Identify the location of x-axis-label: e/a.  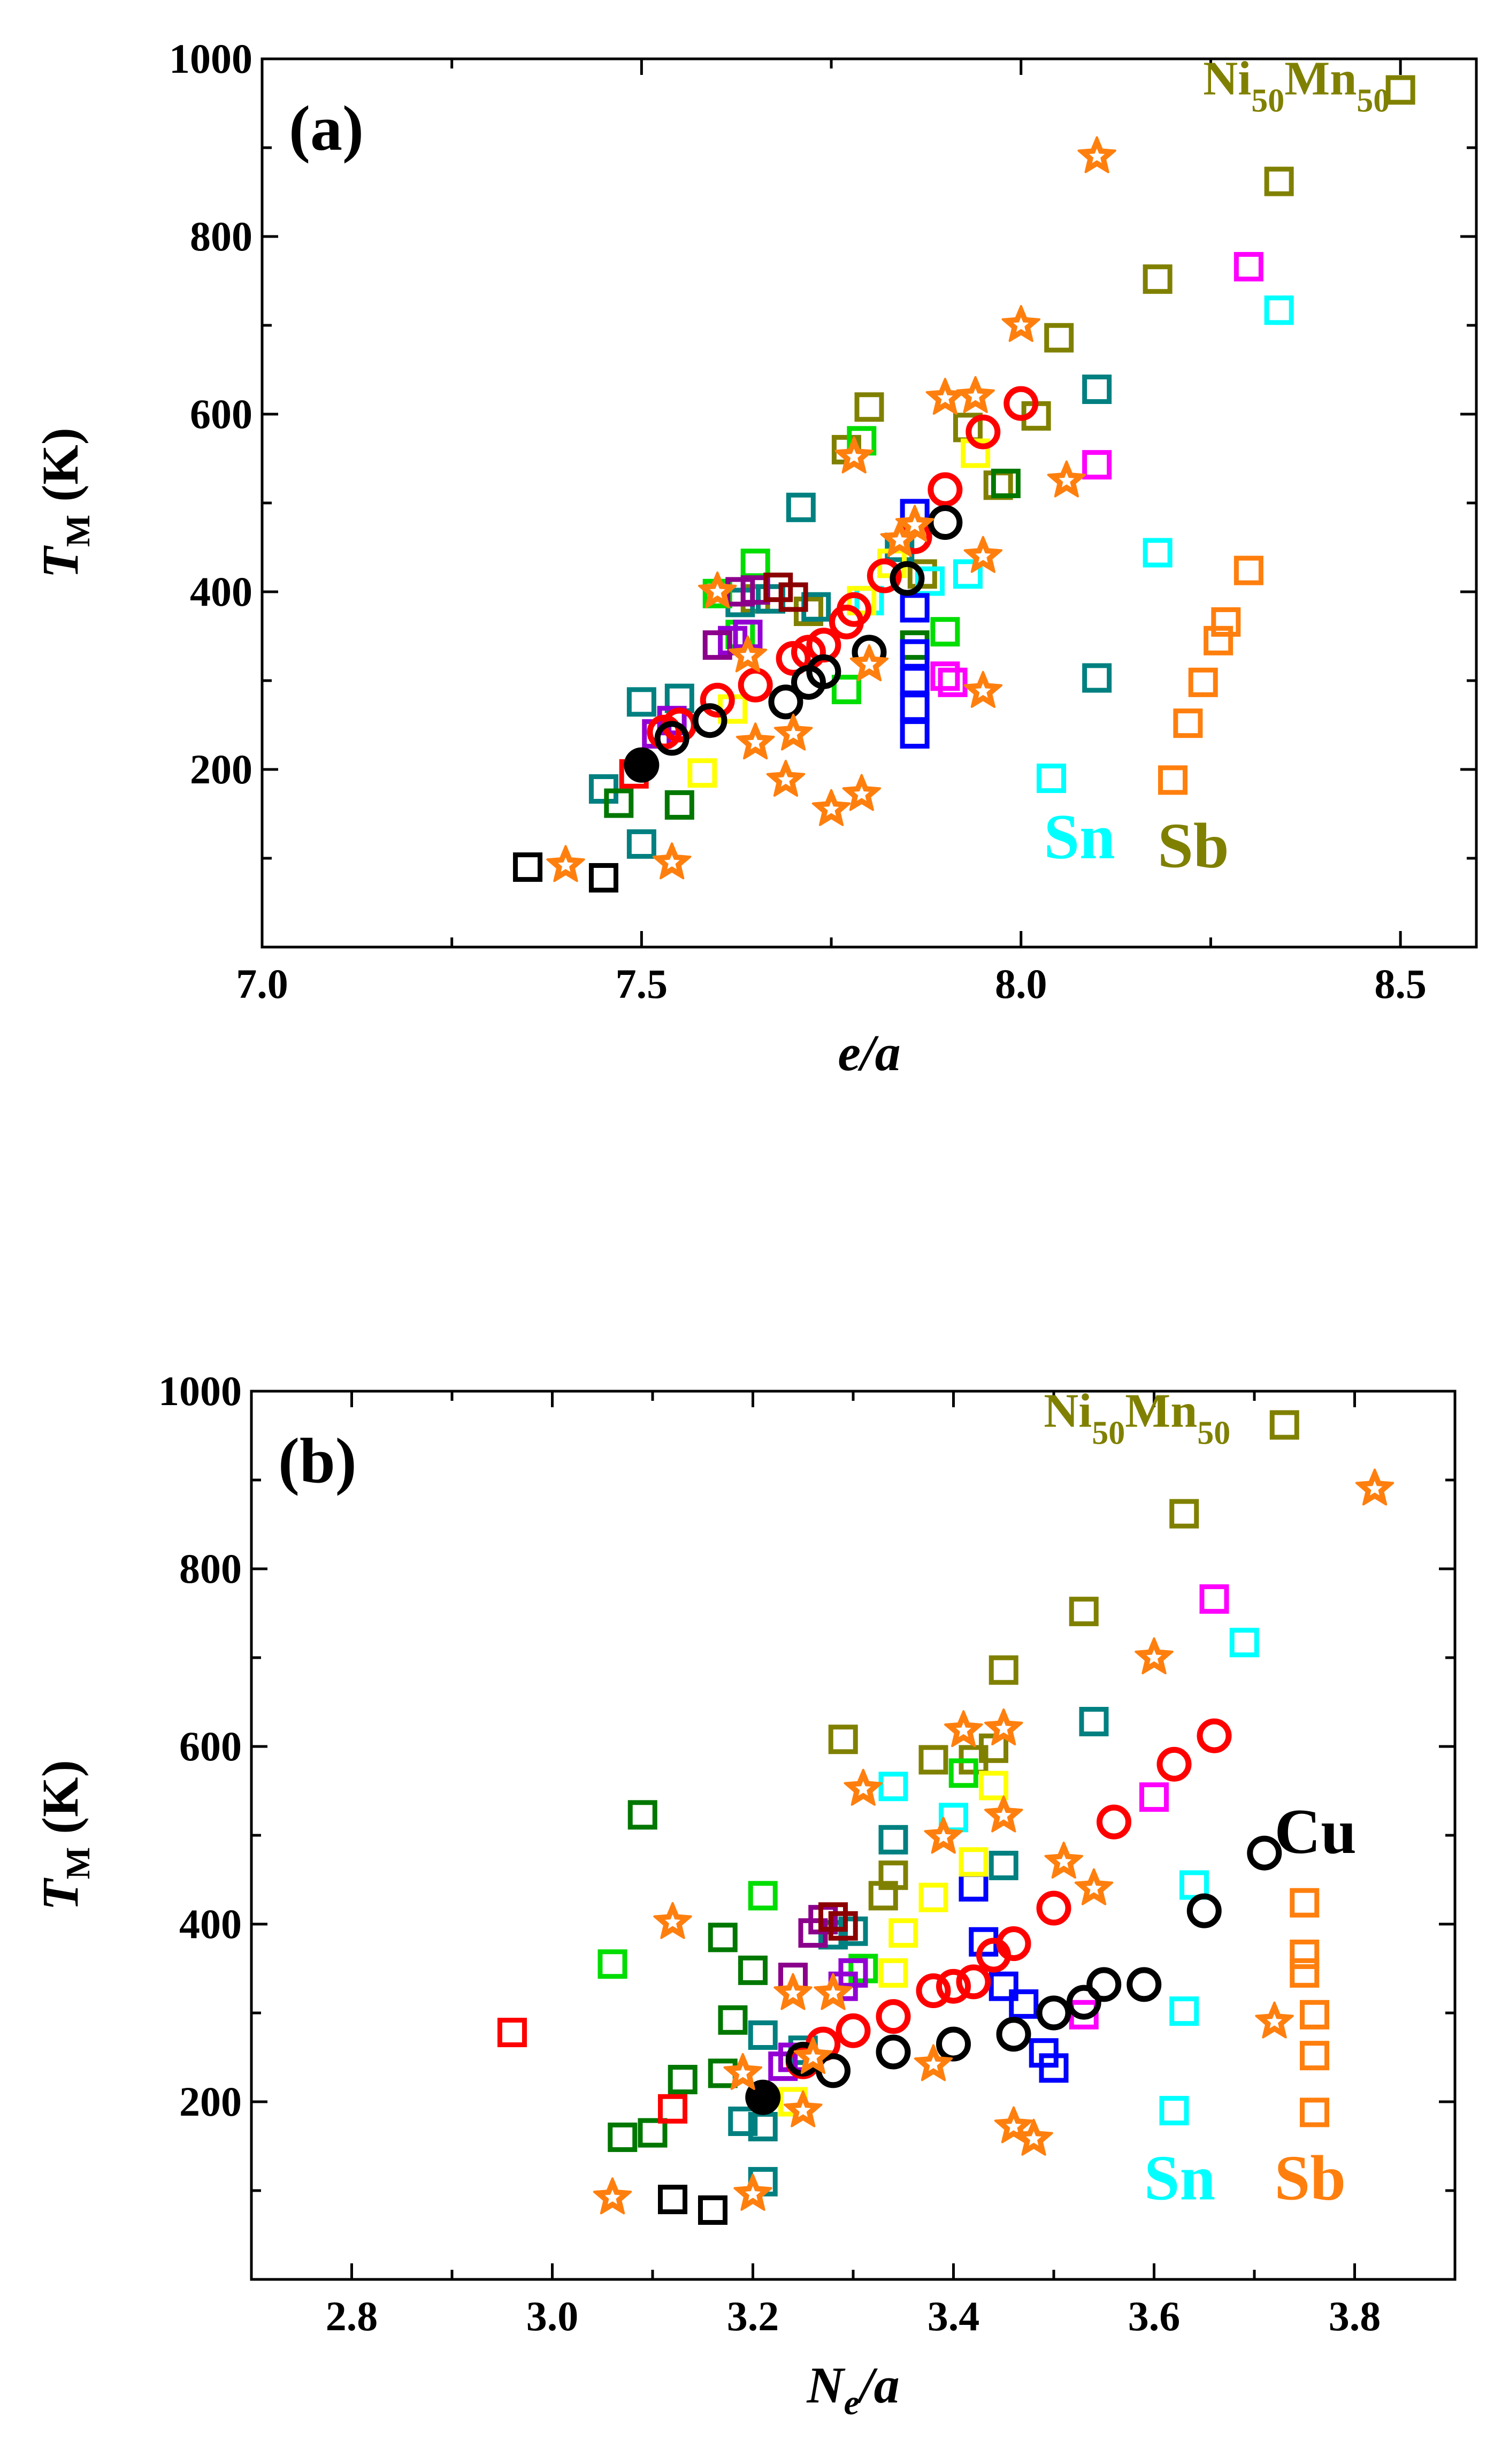
(869, 1052).